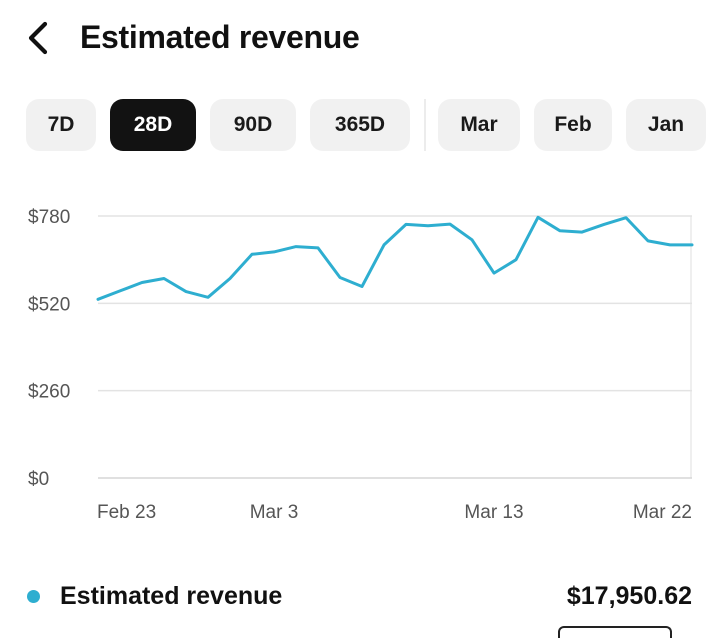 The height and width of the screenshot is (638, 720). Describe the element at coordinates (493, 512) in the screenshot. I see `x-tick-label: Mar 13` at that location.